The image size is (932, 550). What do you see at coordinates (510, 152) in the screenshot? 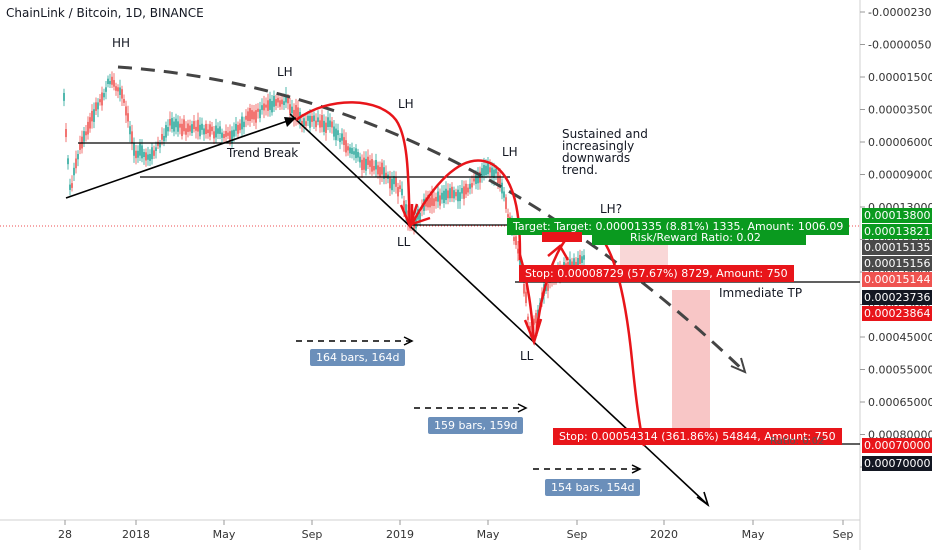
I see `label-lh-3: LH` at bounding box center [510, 152].